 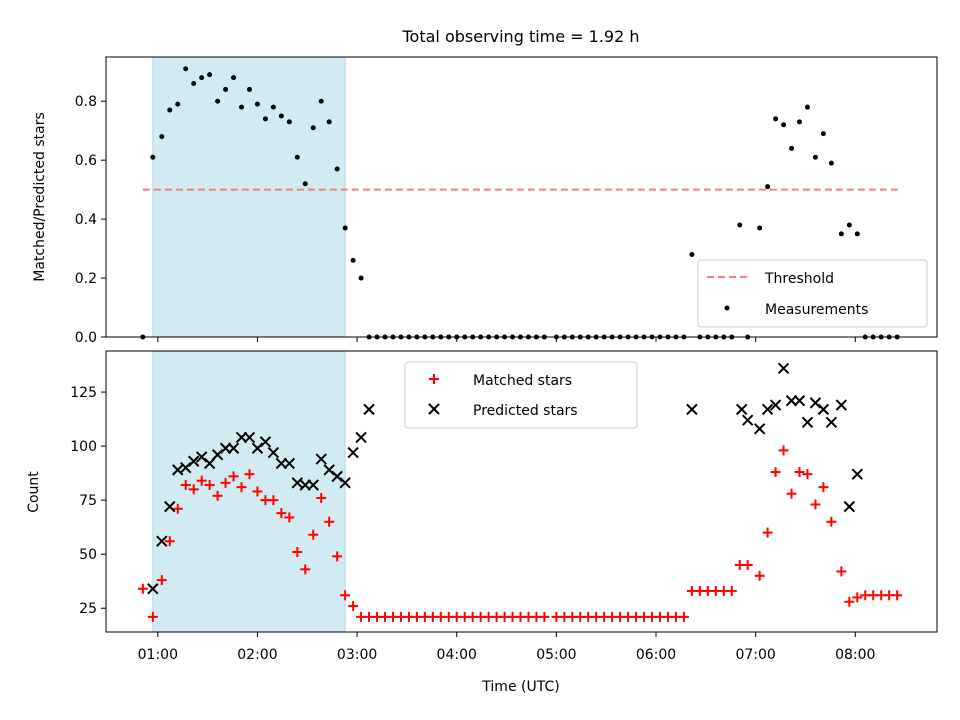 What do you see at coordinates (86, 279) in the screenshot?
I see `top-ytick-label: 0.2` at bounding box center [86, 279].